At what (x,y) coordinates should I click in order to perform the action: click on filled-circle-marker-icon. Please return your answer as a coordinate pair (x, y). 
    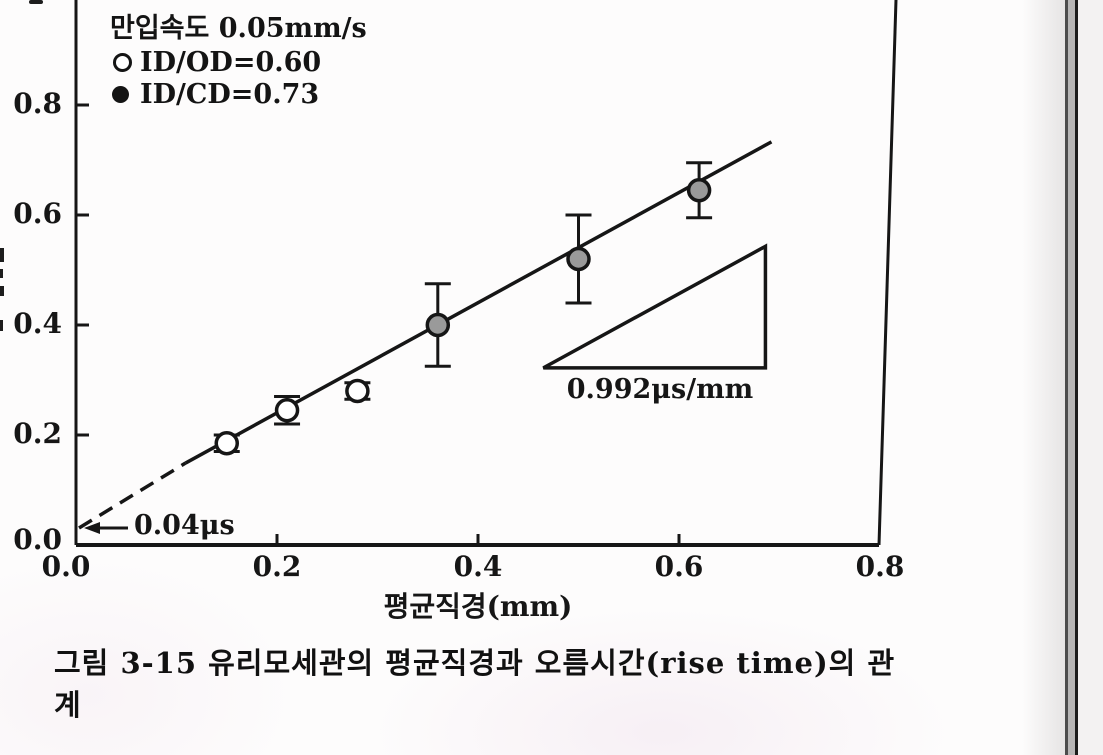
    Looking at the image, I should click on (125, 94).